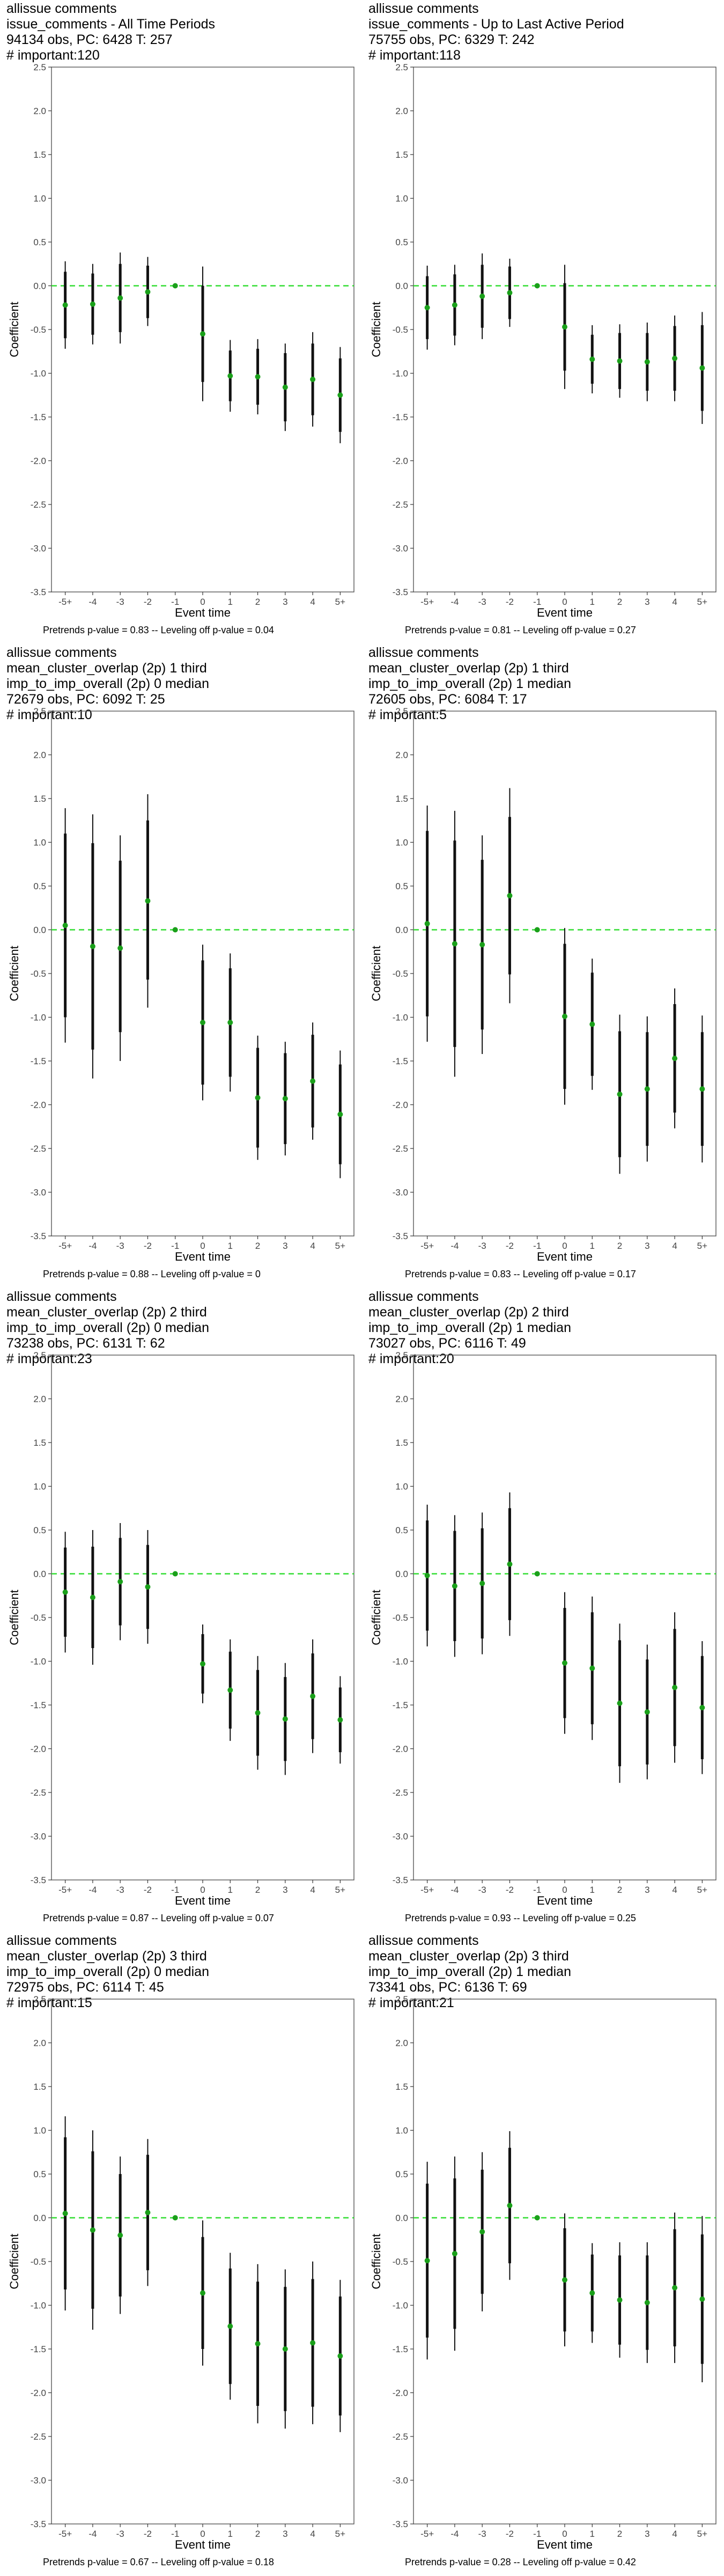 The image size is (724, 2576). Describe the element at coordinates (468, 1956) in the screenshot. I see `chart-title-line: mean_cluster_overlap (2p) 3 third` at that location.